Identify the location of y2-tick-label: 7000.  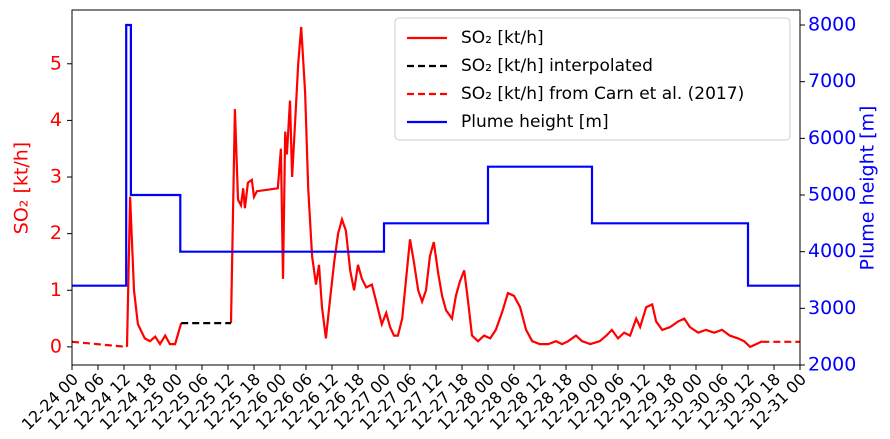
(832, 81).